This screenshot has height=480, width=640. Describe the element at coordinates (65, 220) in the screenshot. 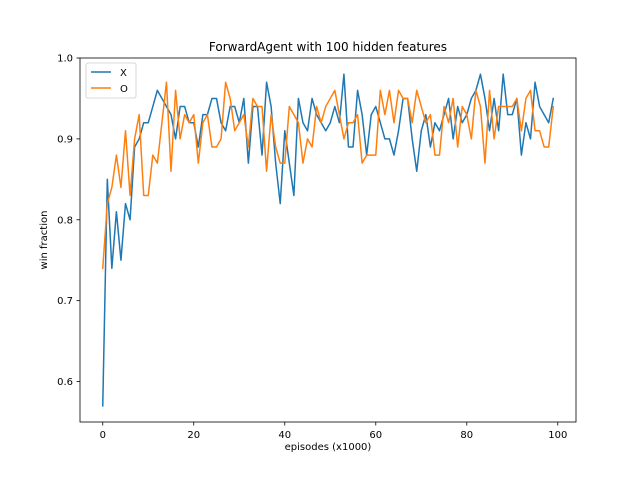

I see `y-tick-label: 0.8` at that location.